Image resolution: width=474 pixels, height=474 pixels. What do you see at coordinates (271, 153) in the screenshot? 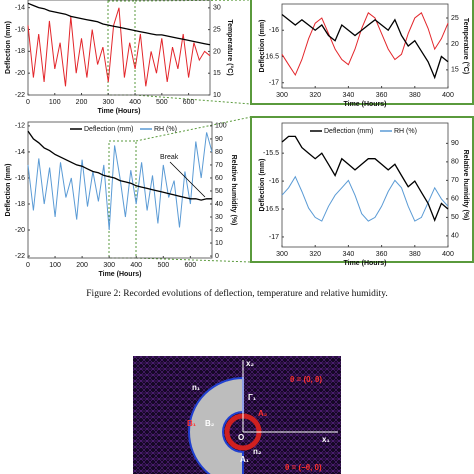
I see `y-tick-label: -15.5` at bounding box center [271, 153].